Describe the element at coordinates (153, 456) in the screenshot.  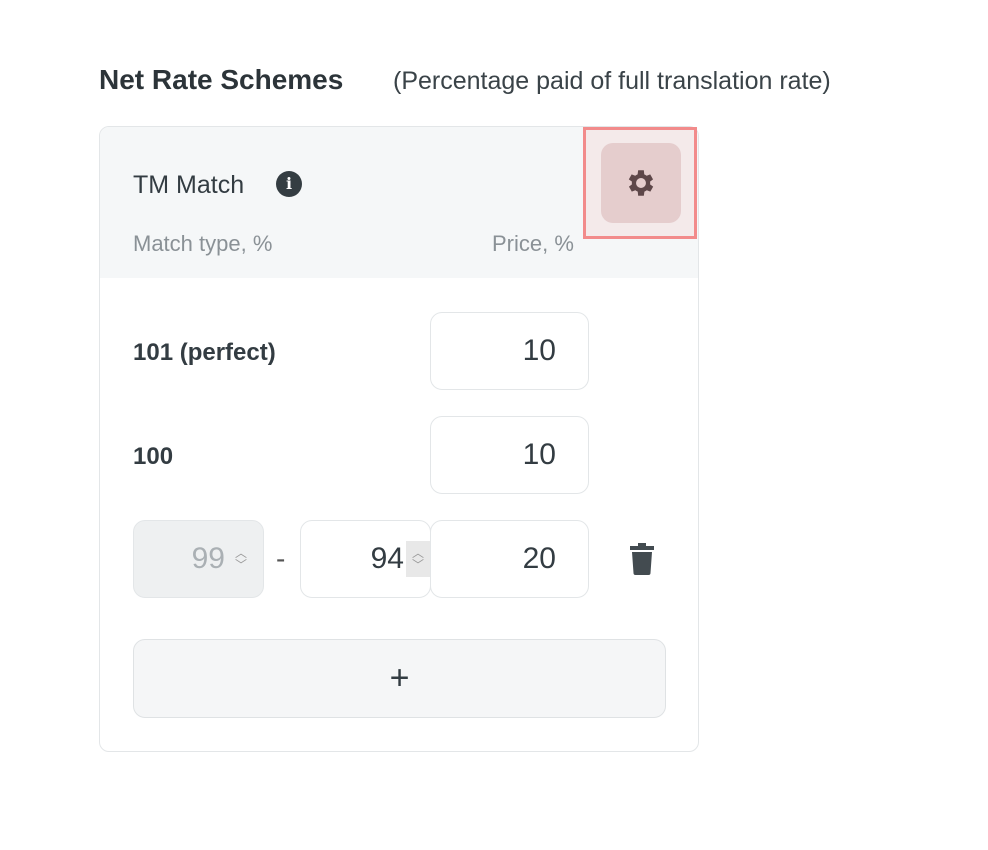
I see `row-label: 100` at that location.